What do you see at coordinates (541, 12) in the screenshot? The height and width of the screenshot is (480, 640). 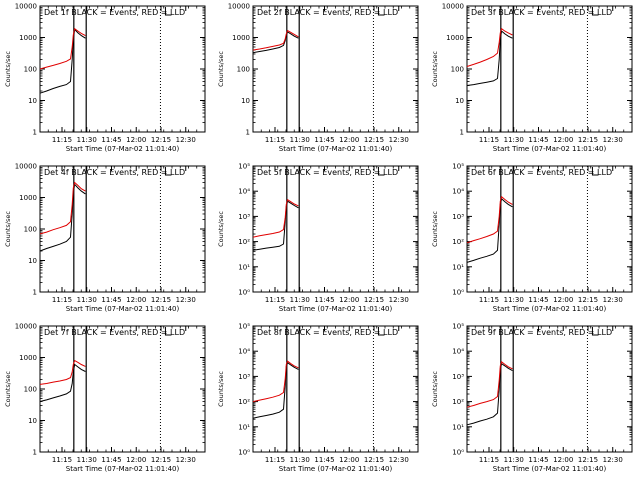 I see `panel-title: Det 3f BLACK = Events, RED = LLD` at bounding box center [541, 12].